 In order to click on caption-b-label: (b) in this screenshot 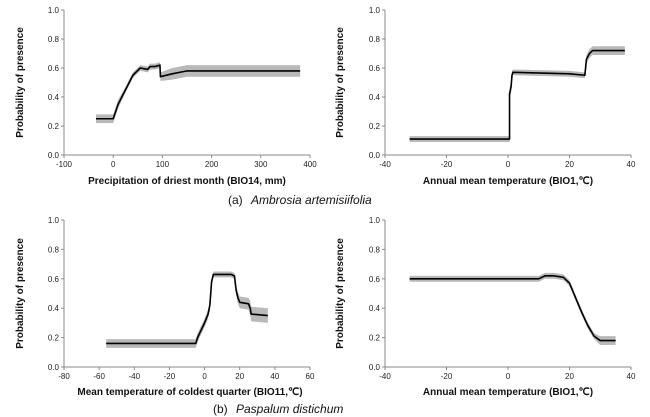, I will do `click(220, 409)`.